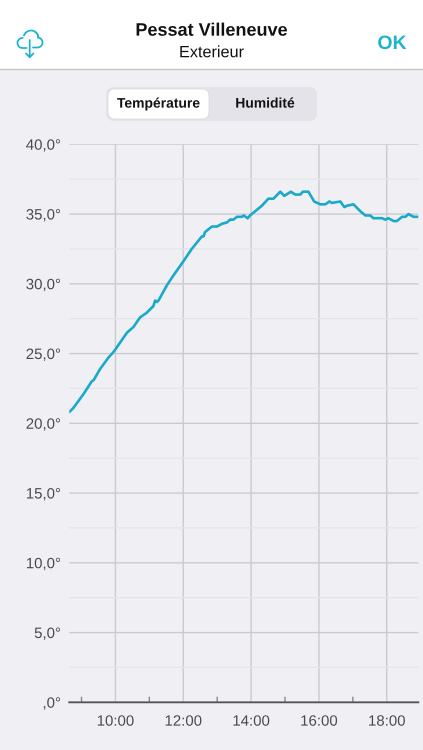 The height and width of the screenshot is (750, 423). I want to click on y-tick-label: 5,0°, so click(47, 634).